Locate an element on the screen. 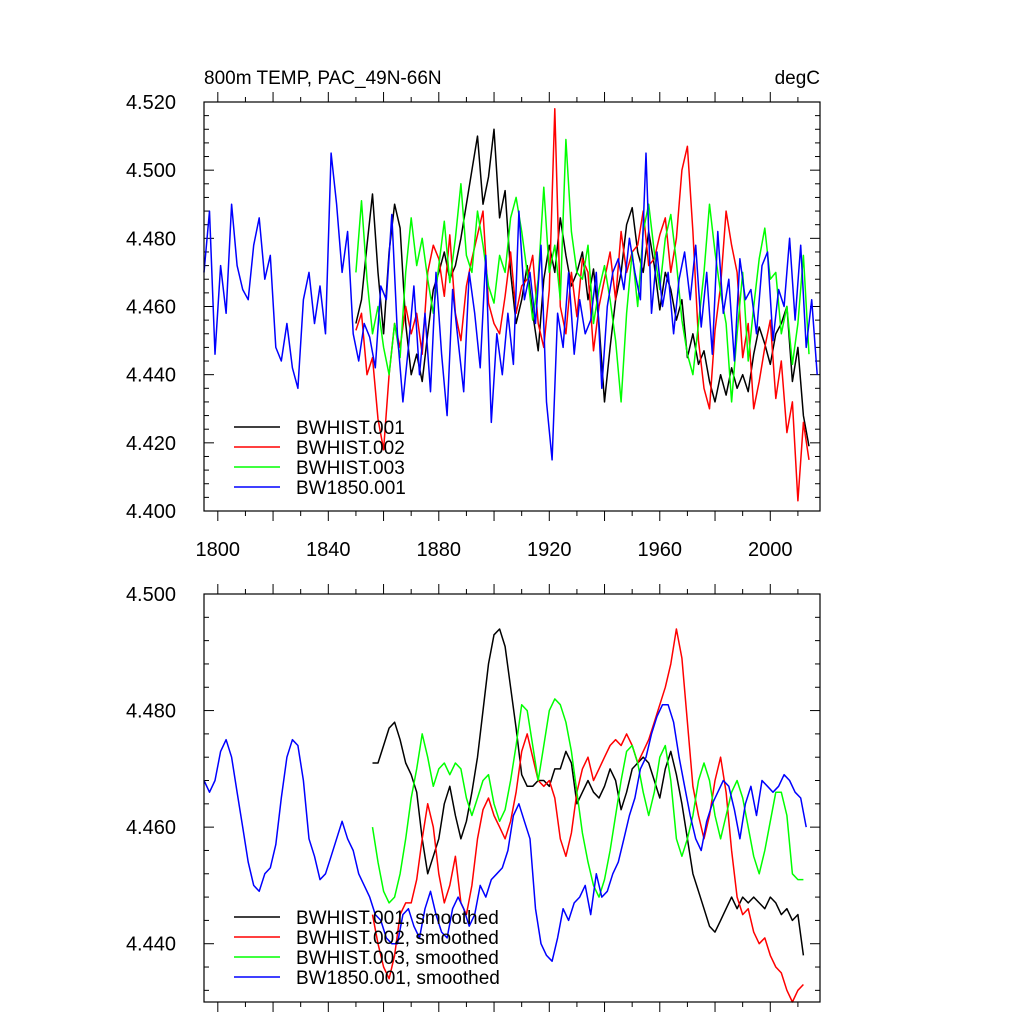  bottom-ytick-label: 4.440 is located at coordinates (151, 945).